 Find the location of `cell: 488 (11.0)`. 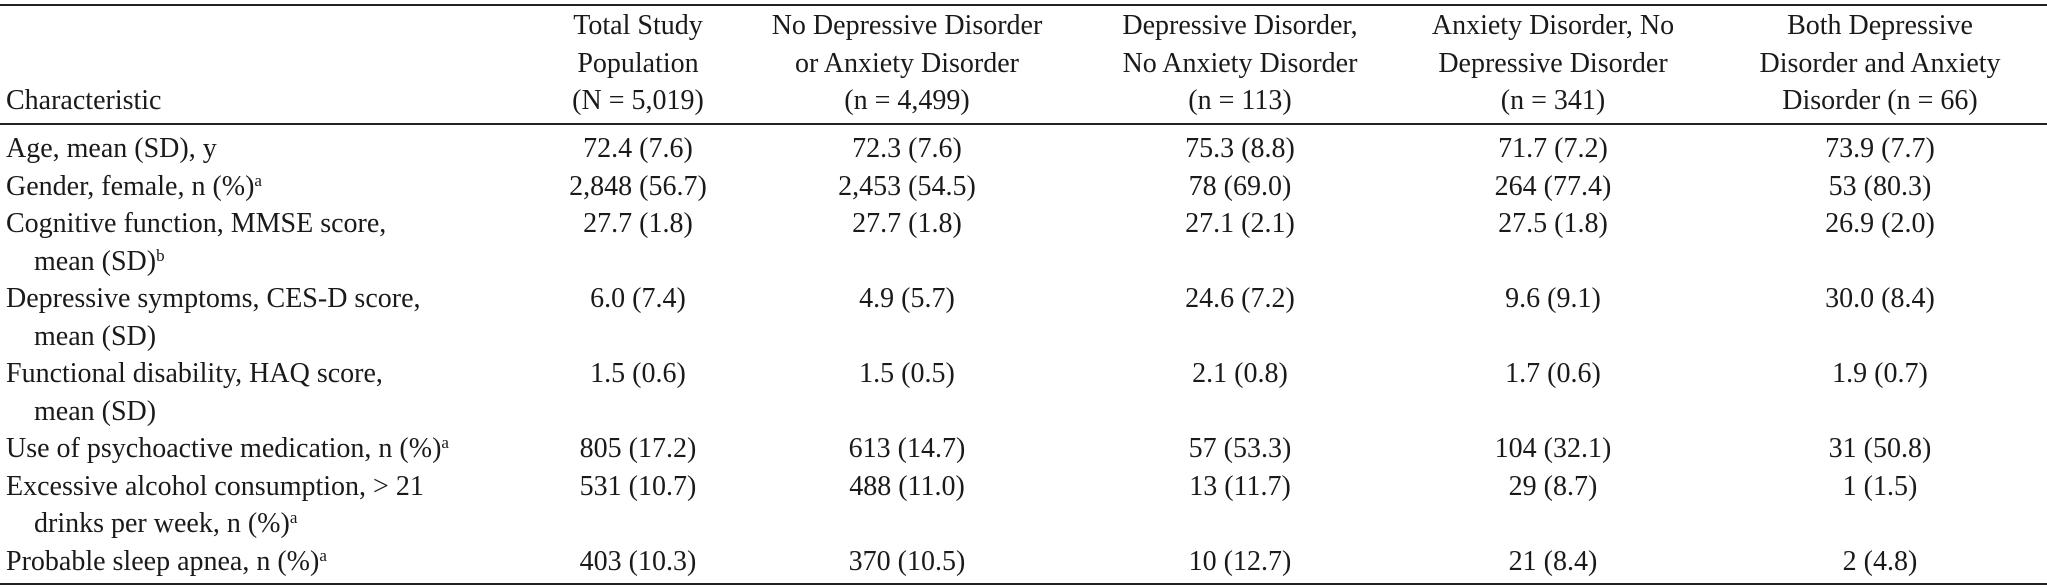

cell: 488 (11.0) is located at coordinates (907, 486).